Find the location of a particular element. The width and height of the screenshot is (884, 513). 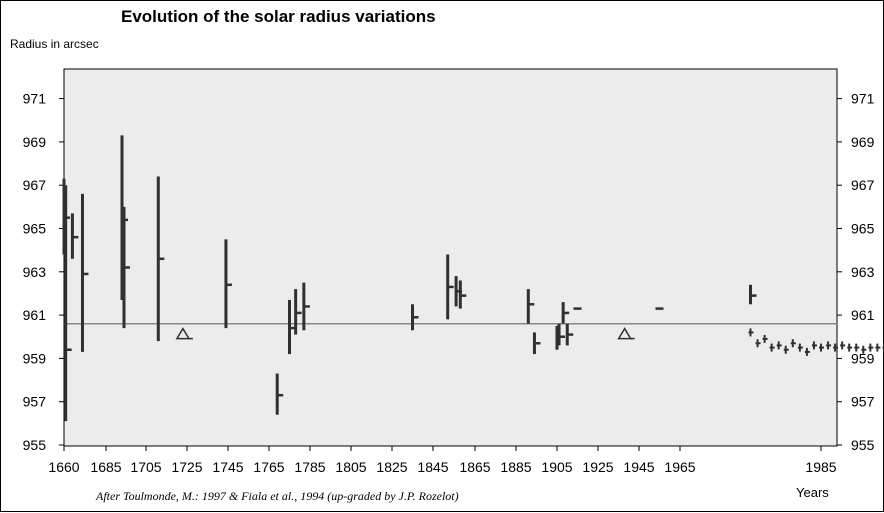

x-tick-label: 1825 is located at coordinates (391, 467).